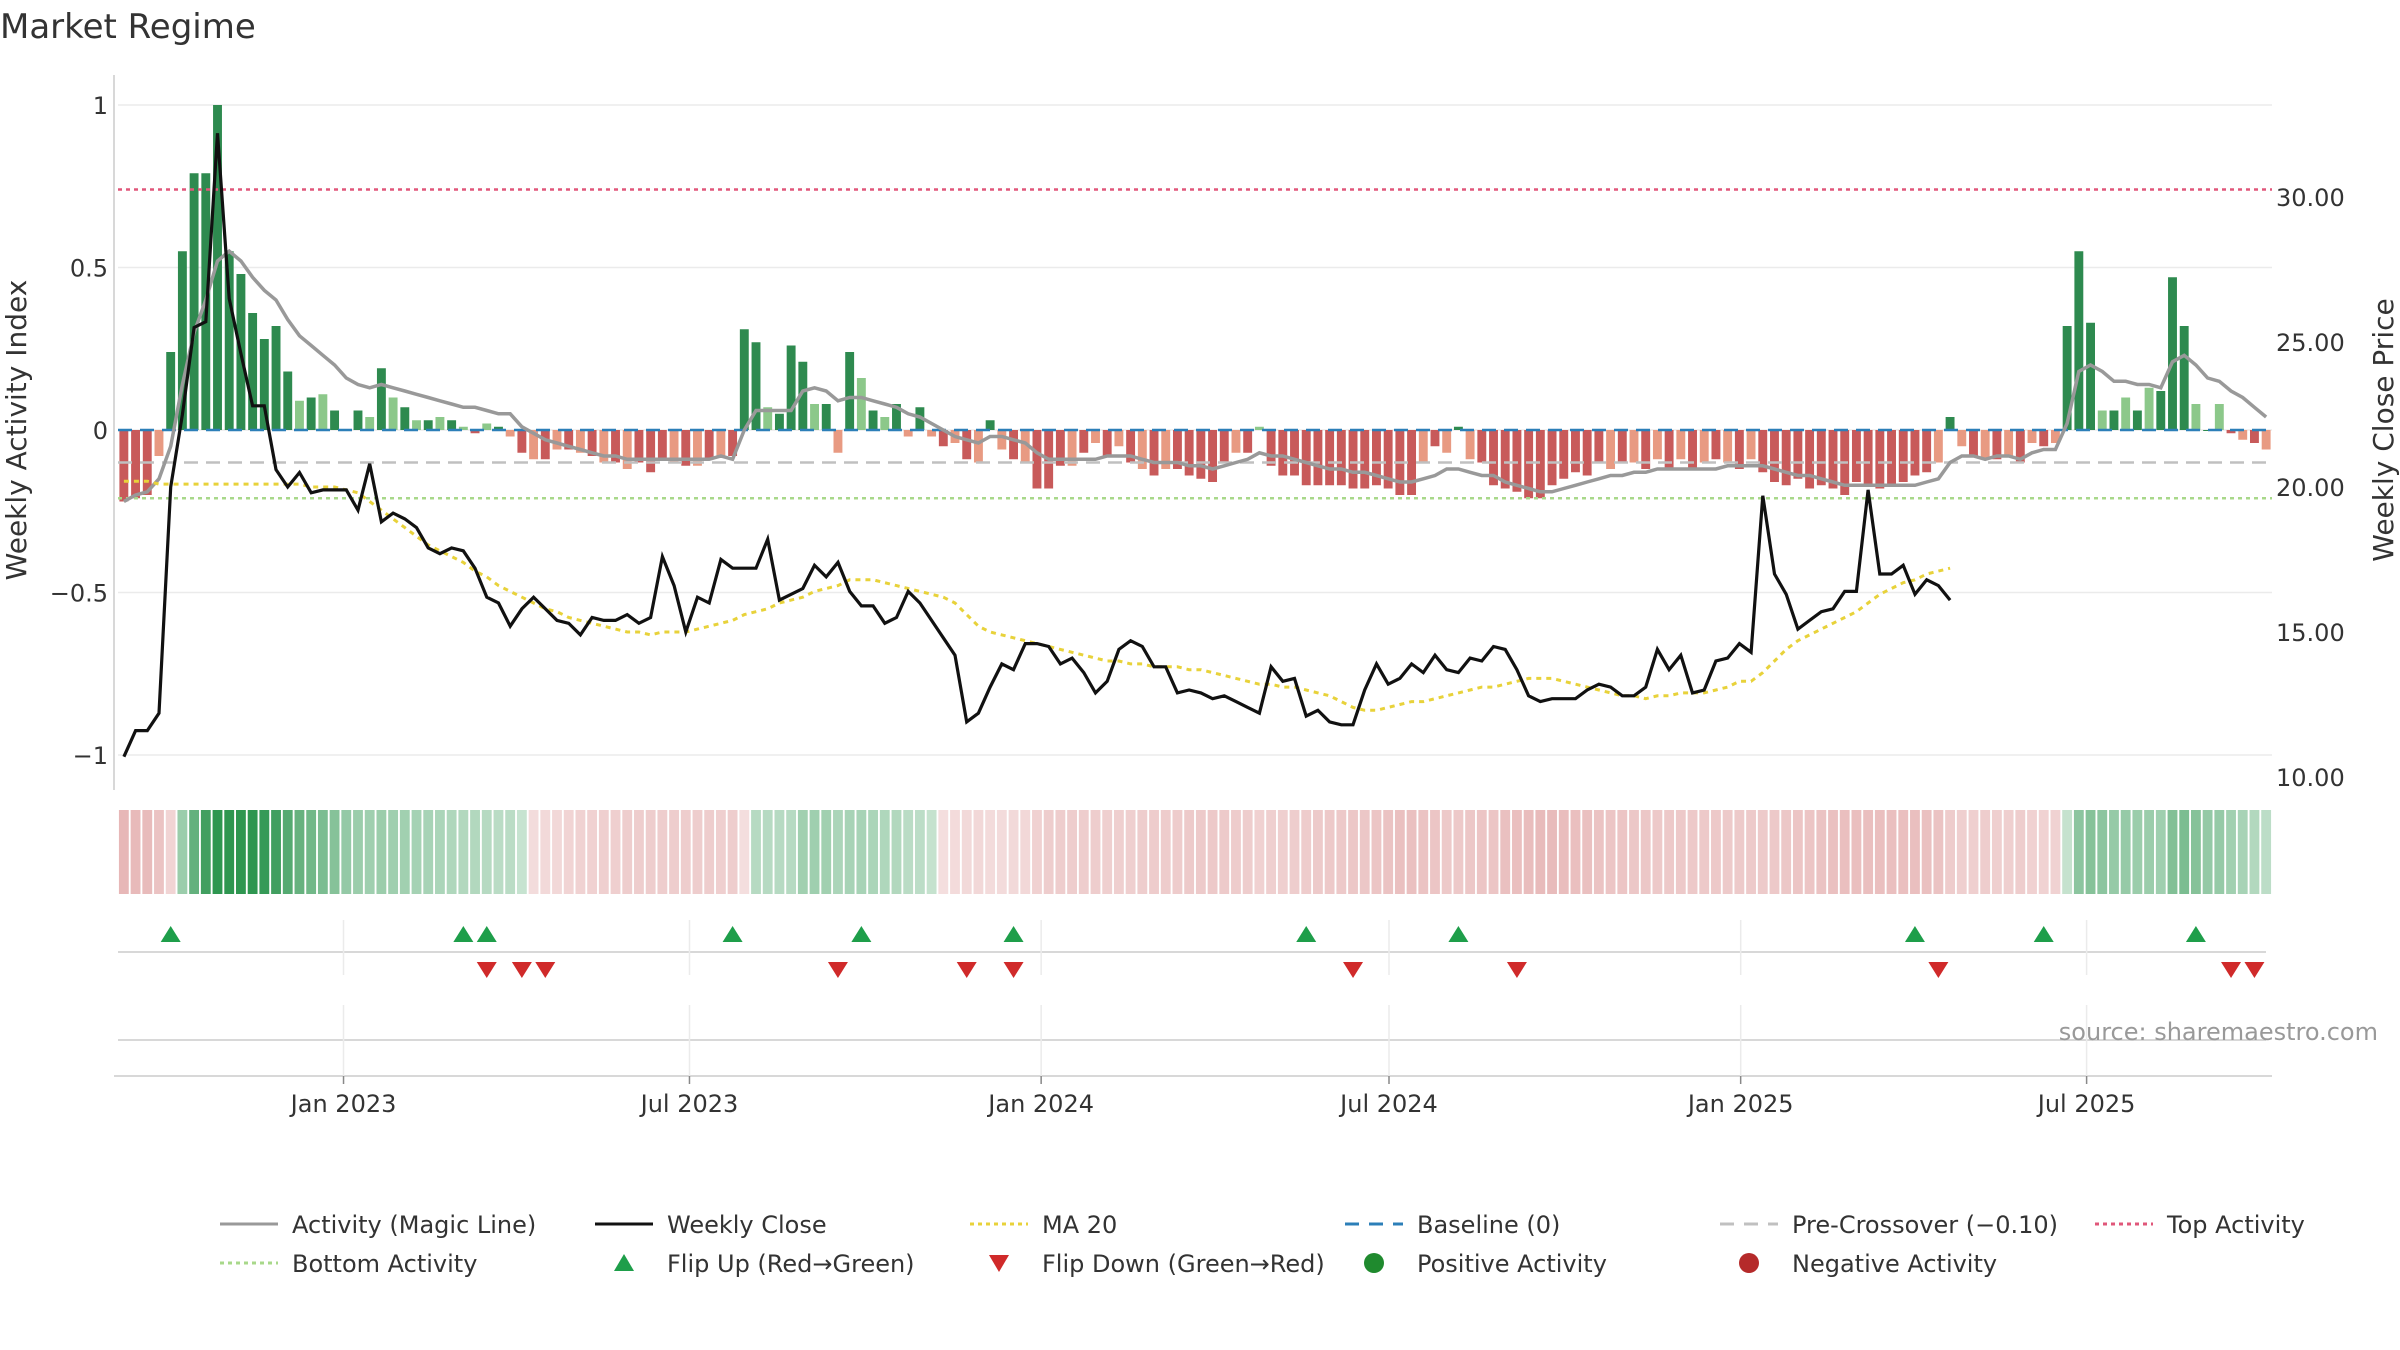 The image size is (2400, 1350). I want to click on legend-item: Pre-Crossover (−0.10), so click(1889, 1225).